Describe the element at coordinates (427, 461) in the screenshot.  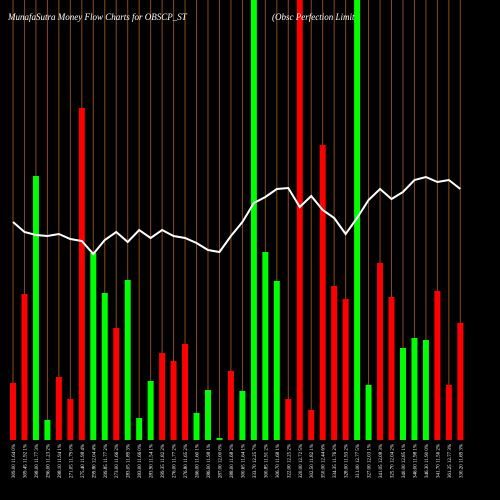
I see `x-tick-label: 346.30 11.90 0%` at that location.